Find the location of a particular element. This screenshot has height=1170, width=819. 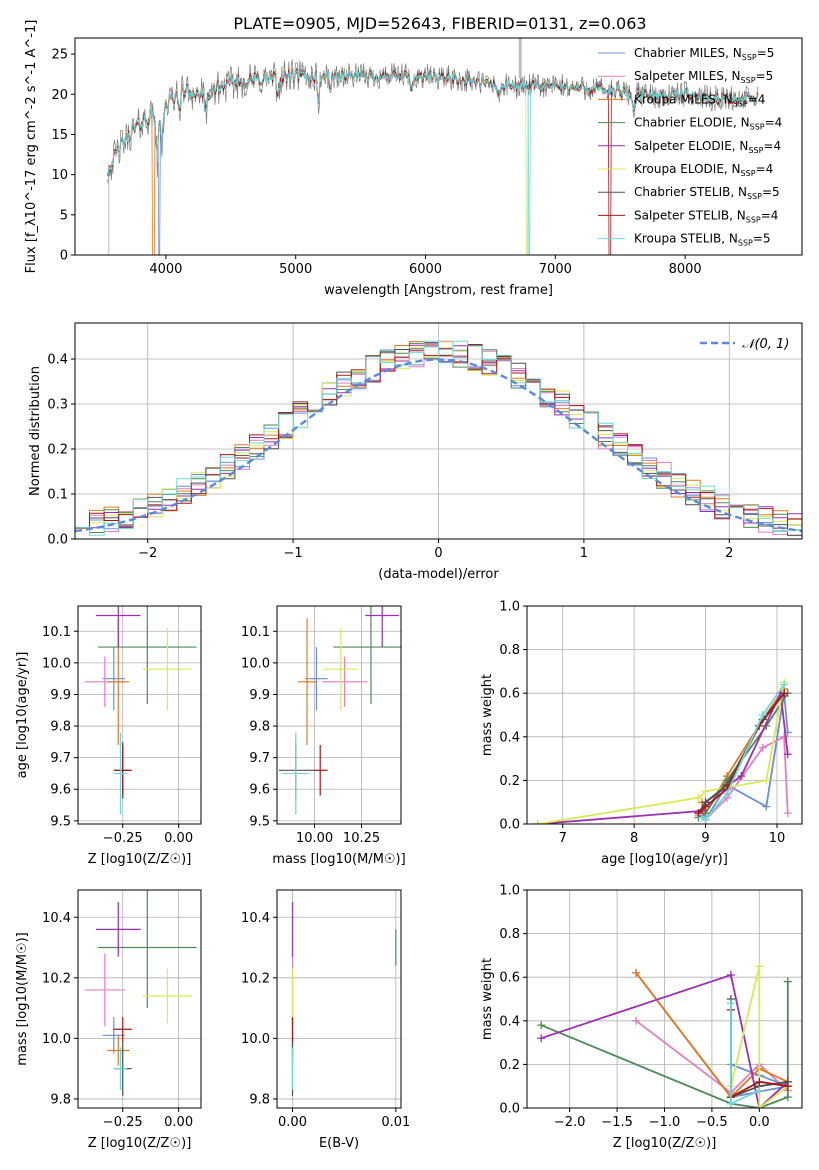

x-tick-label: −0.5 is located at coordinates (712, 1122).